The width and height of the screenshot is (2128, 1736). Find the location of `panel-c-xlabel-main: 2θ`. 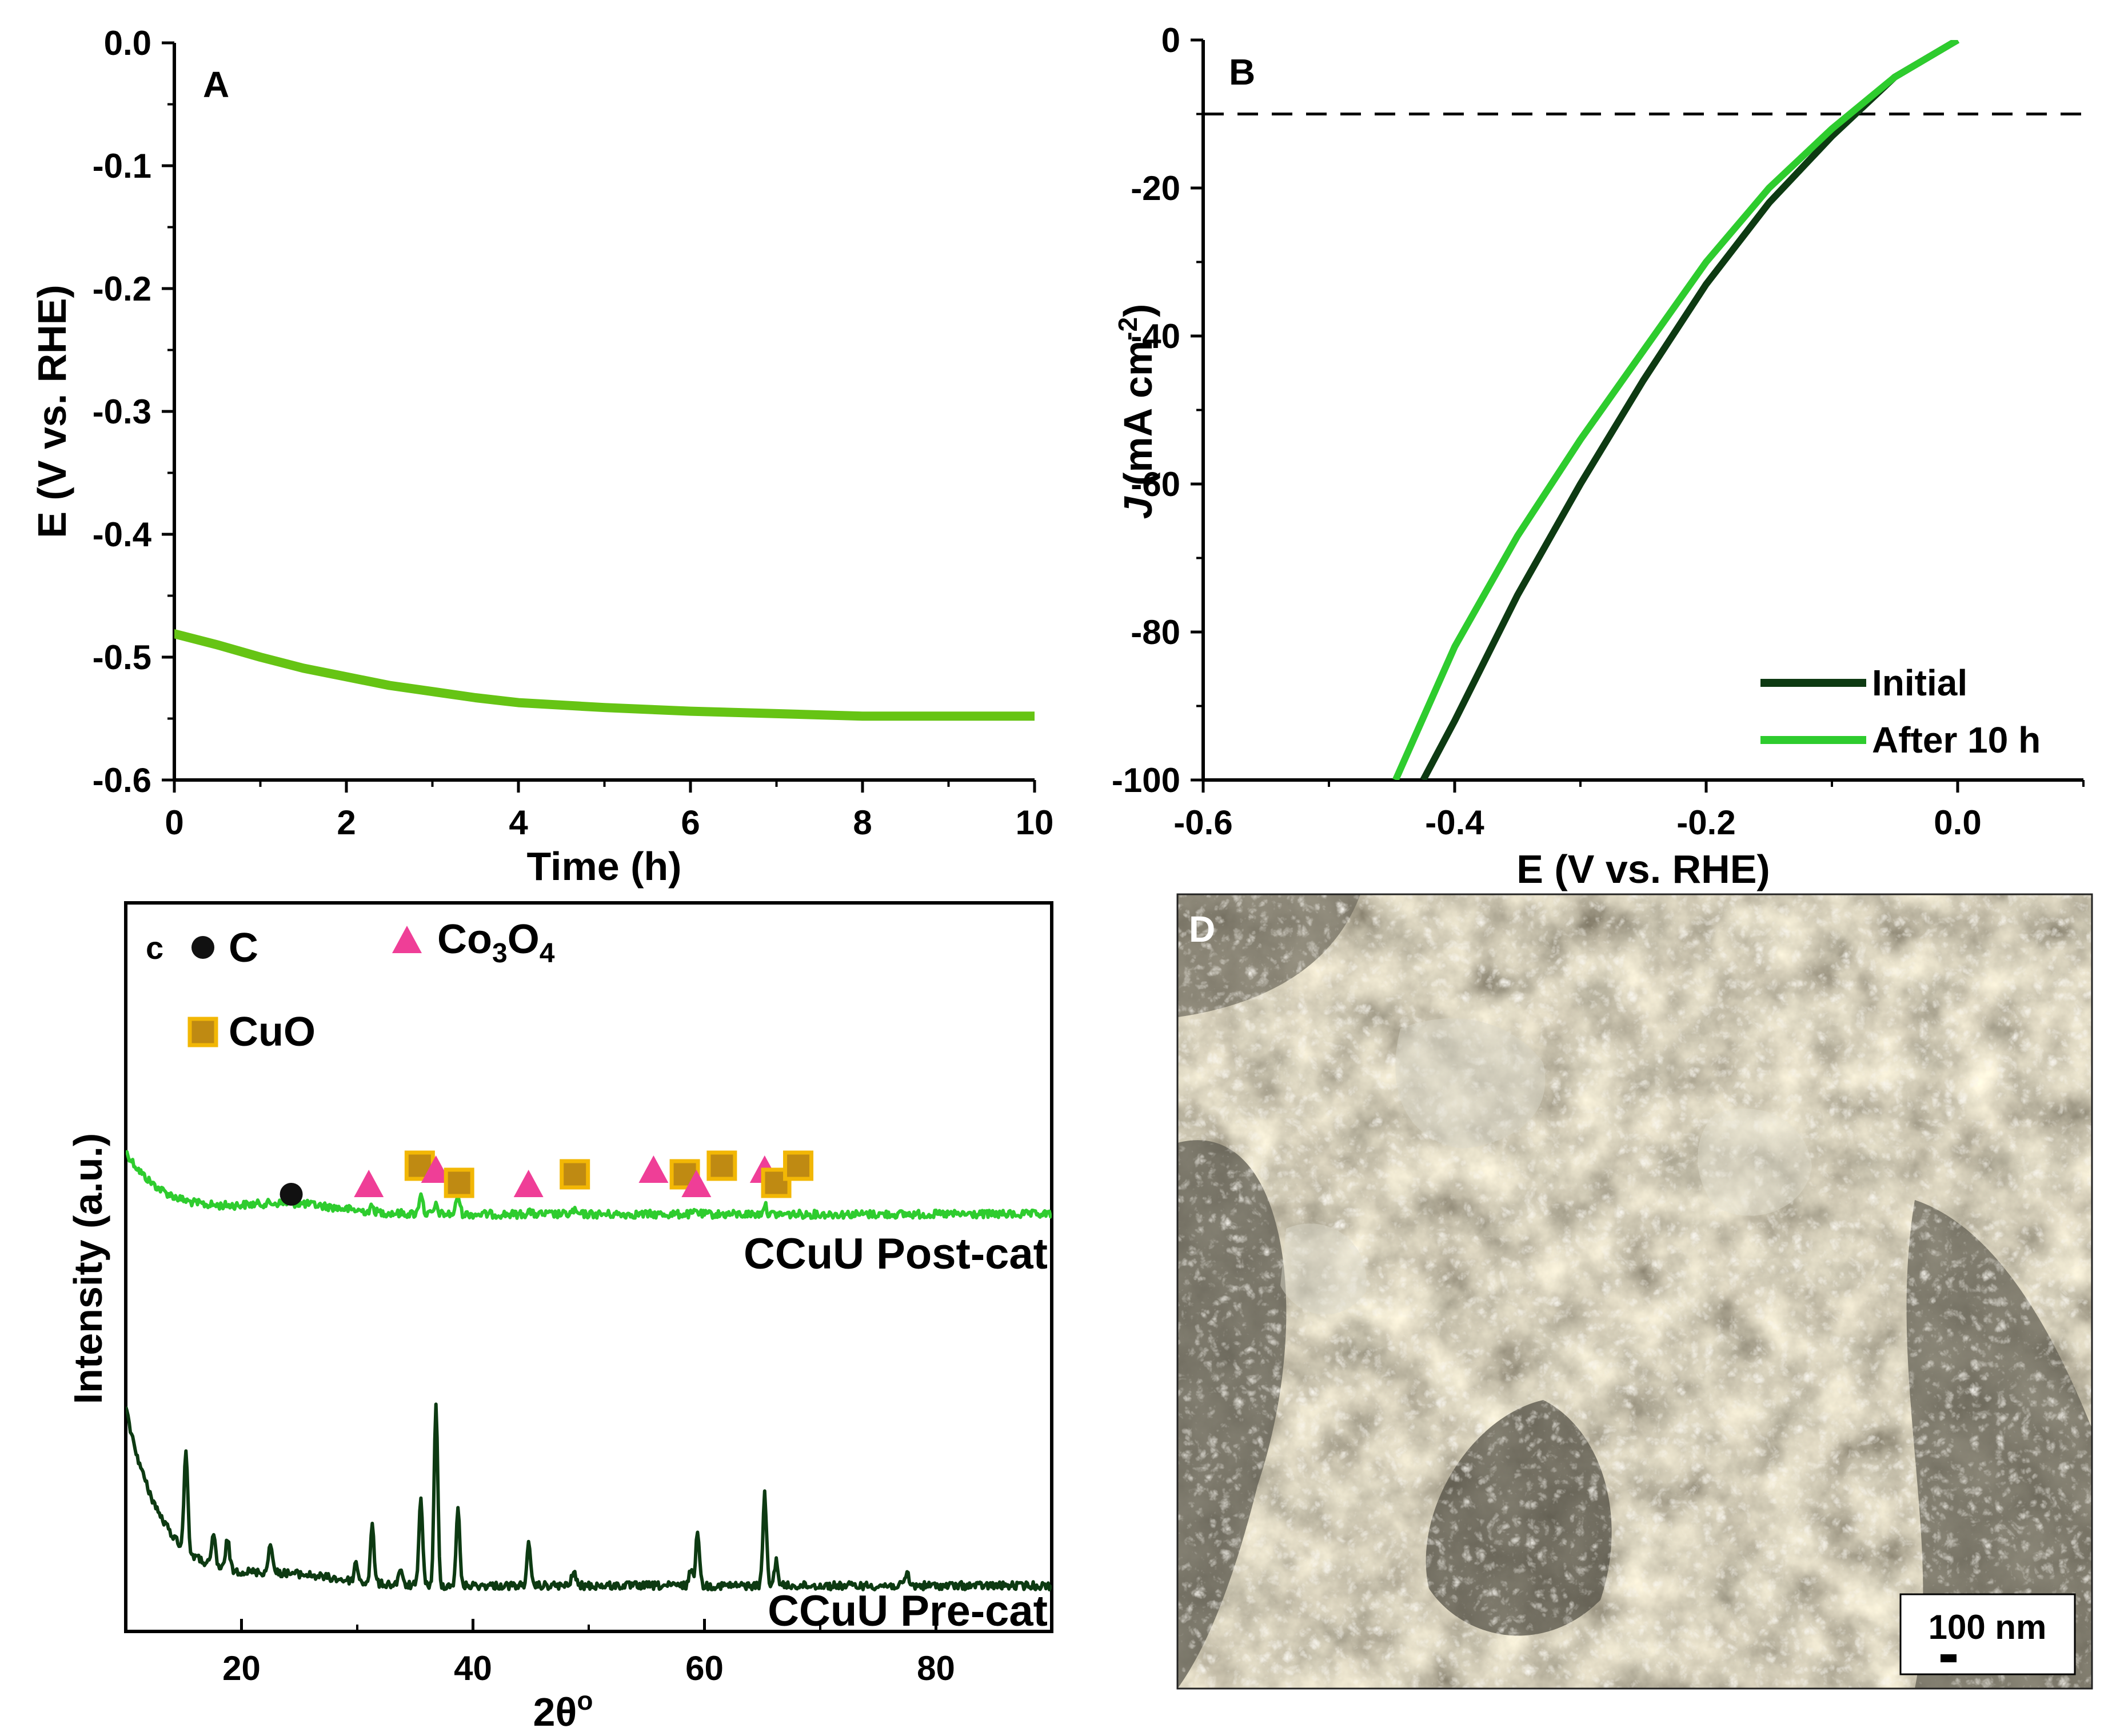

panel-c-xlabel-main: 2θ is located at coordinates (555, 1712).